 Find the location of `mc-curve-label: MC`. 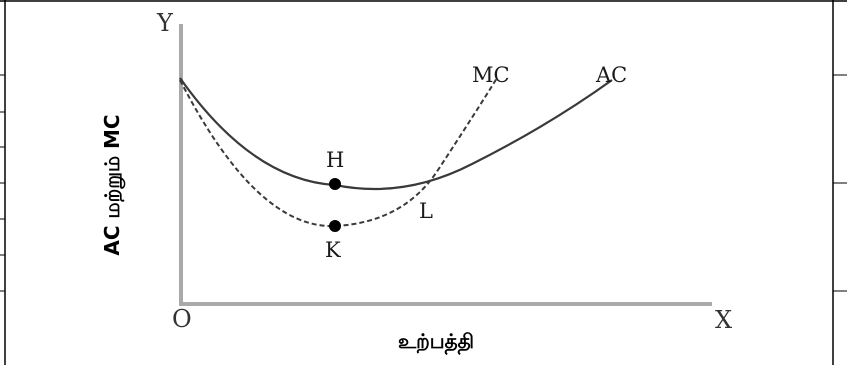

mc-curve-label: MC is located at coordinates (491, 75).